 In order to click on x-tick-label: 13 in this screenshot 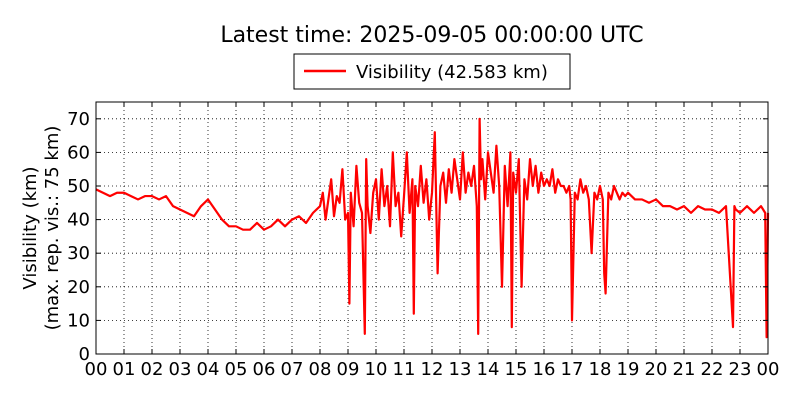, I will do `click(460, 369)`.